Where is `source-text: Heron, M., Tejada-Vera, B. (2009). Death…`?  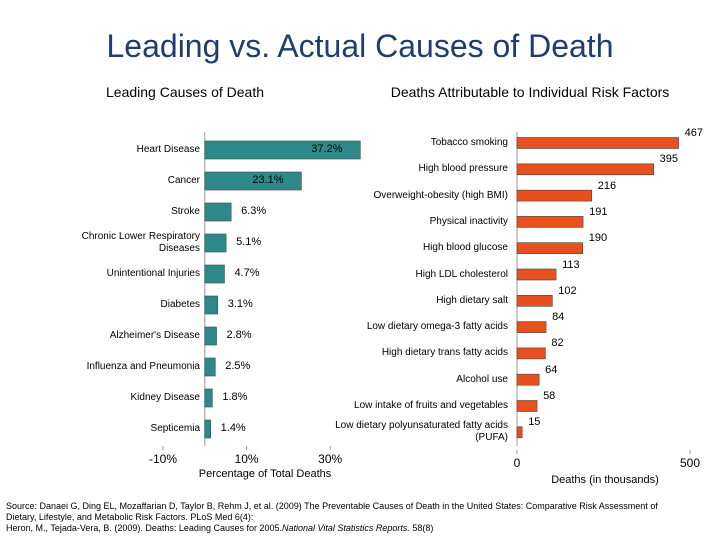
source-text: Heron, M., Tejada-Vera, B. (2009). Death… is located at coordinates (144, 528).